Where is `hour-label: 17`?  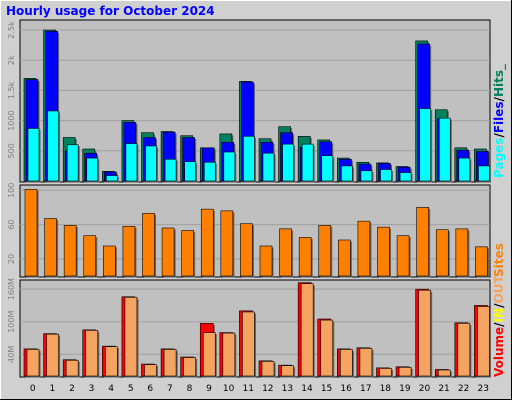
hour-label: 17 is located at coordinates (365, 389).